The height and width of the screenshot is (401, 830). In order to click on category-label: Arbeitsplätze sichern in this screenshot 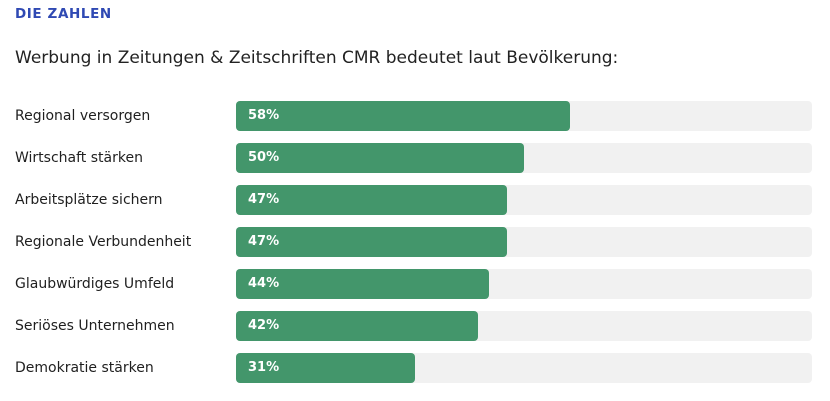, I will do `click(89, 200)`.